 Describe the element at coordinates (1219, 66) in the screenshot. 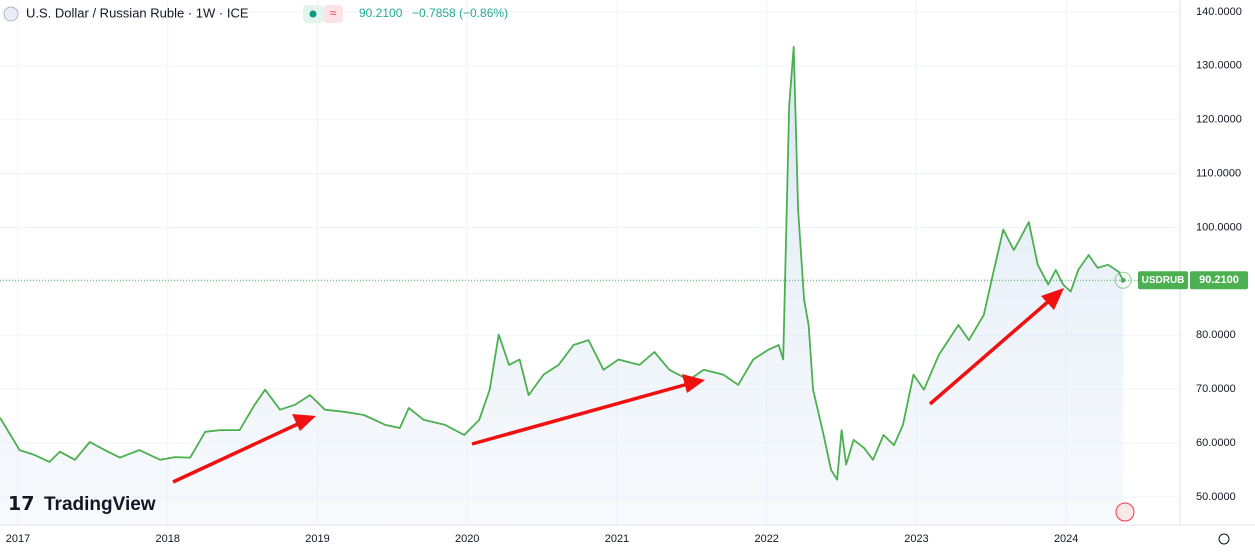

I see `y-tick-label: 130.0000` at that location.